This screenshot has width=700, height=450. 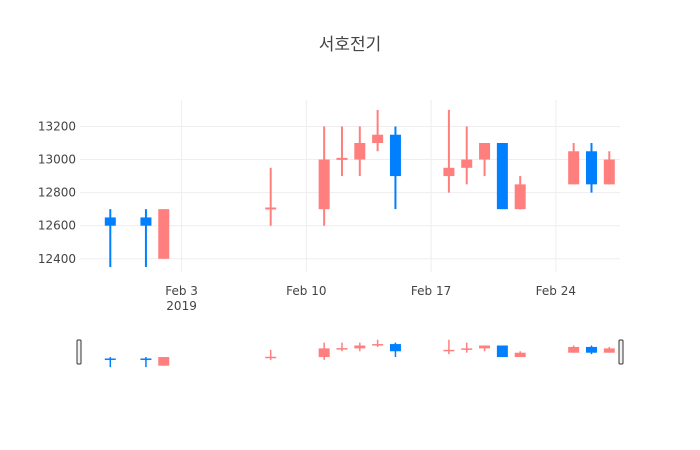 What do you see at coordinates (350, 45) in the screenshot?
I see `chart-title: 서호전기` at bounding box center [350, 45].